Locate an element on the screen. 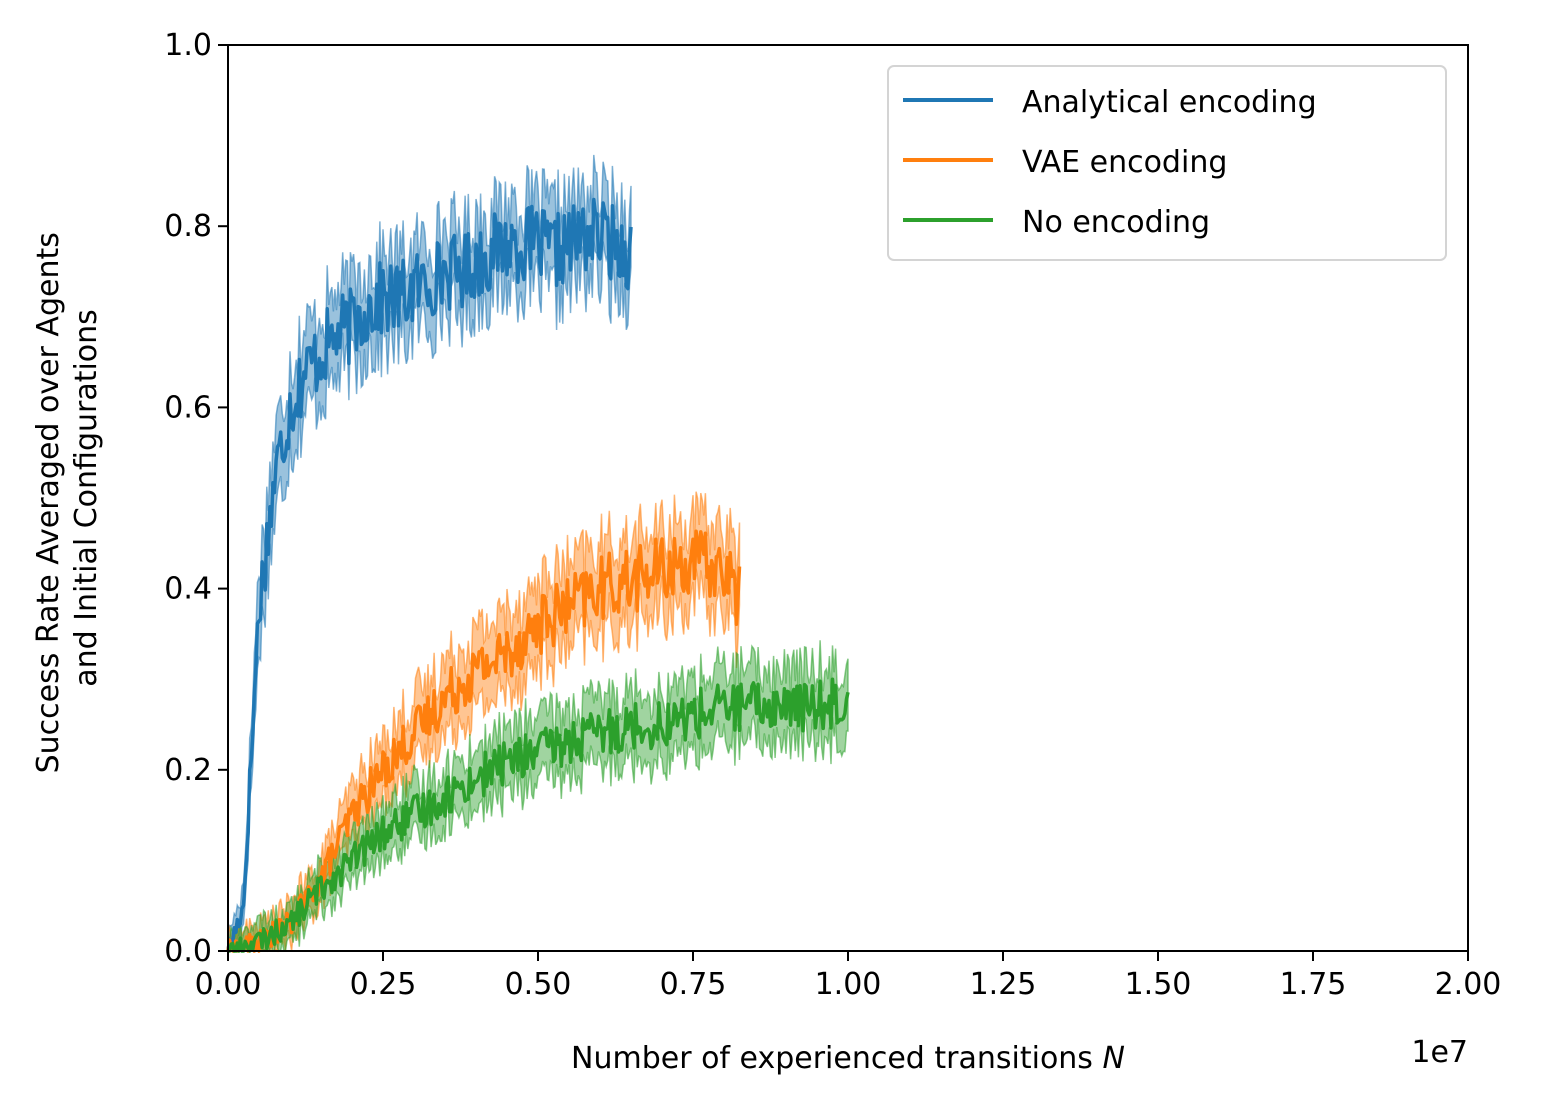 This screenshot has height=1111, width=1543. legend-label-analytical: Analytical encoding is located at coordinates (1169, 102).